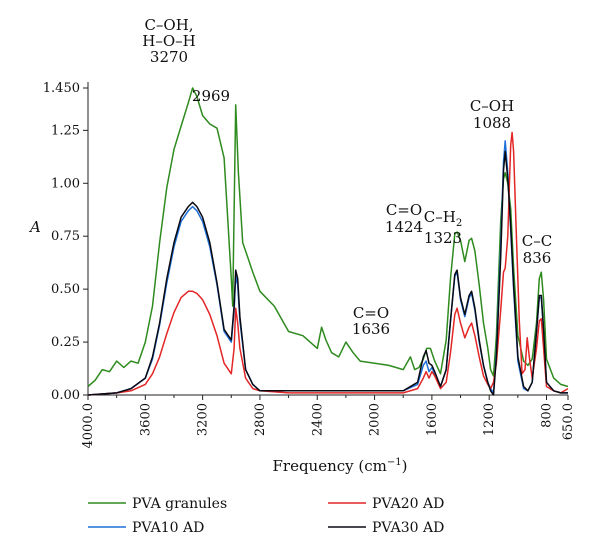 The height and width of the screenshot is (560, 600). Describe the element at coordinates (65, 342) in the screenshot. I see `y-tick-label: 0.25` at that location.